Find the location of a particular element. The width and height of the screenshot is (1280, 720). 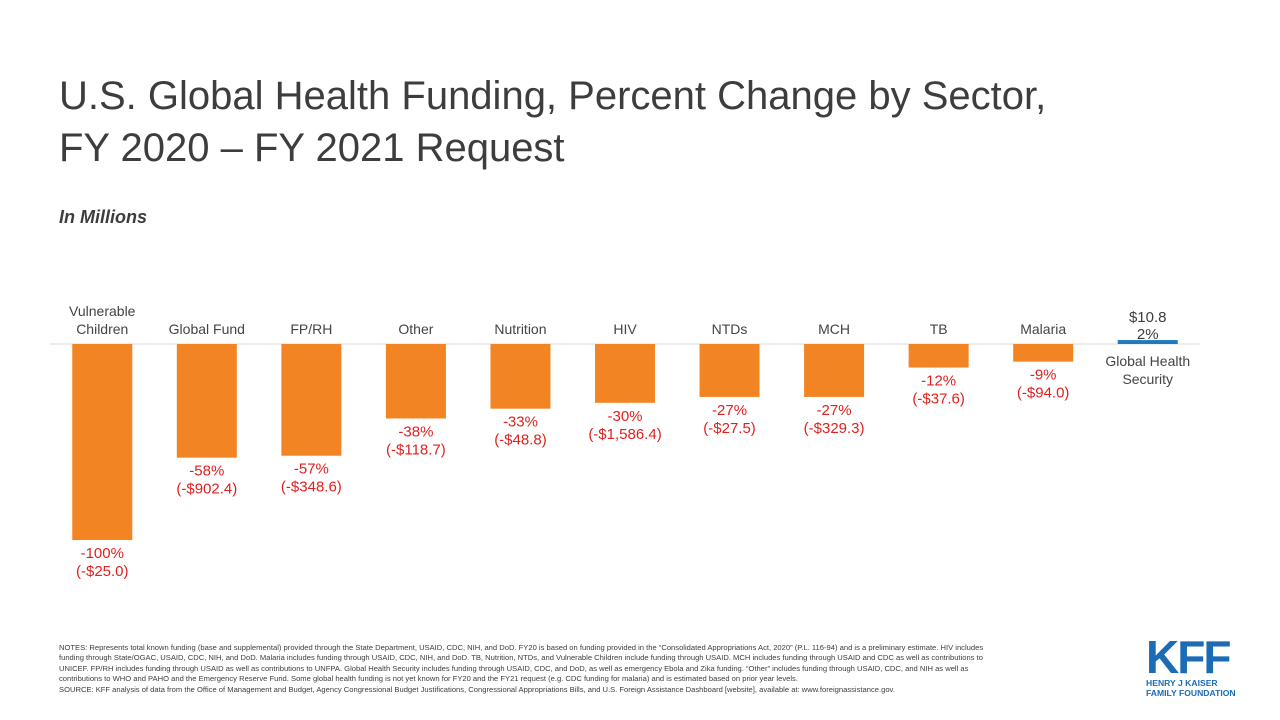

dollar-label: (-$25.0) is located at coordinates (102, 571).